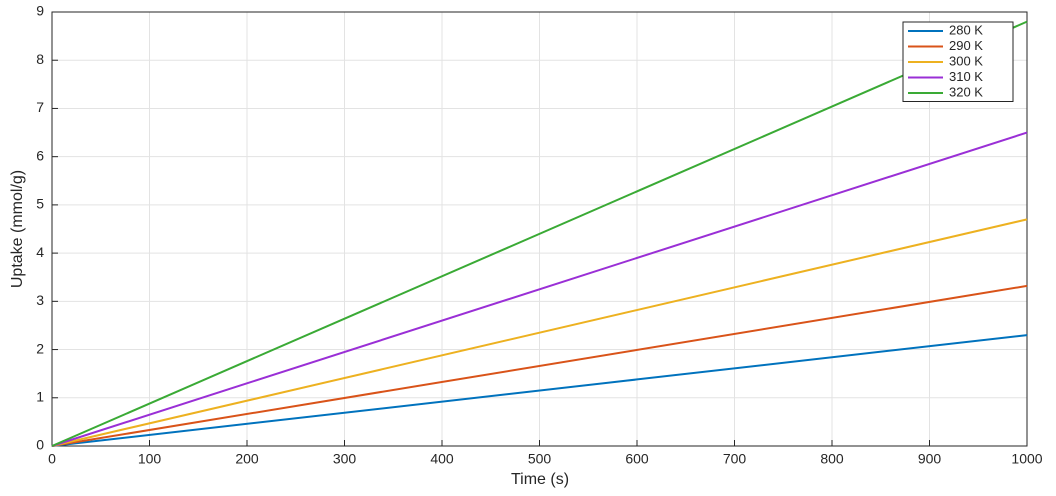 This screenshot has height=496, width=1056. I want to click on legend-label: 300 K, so click(966, 60).